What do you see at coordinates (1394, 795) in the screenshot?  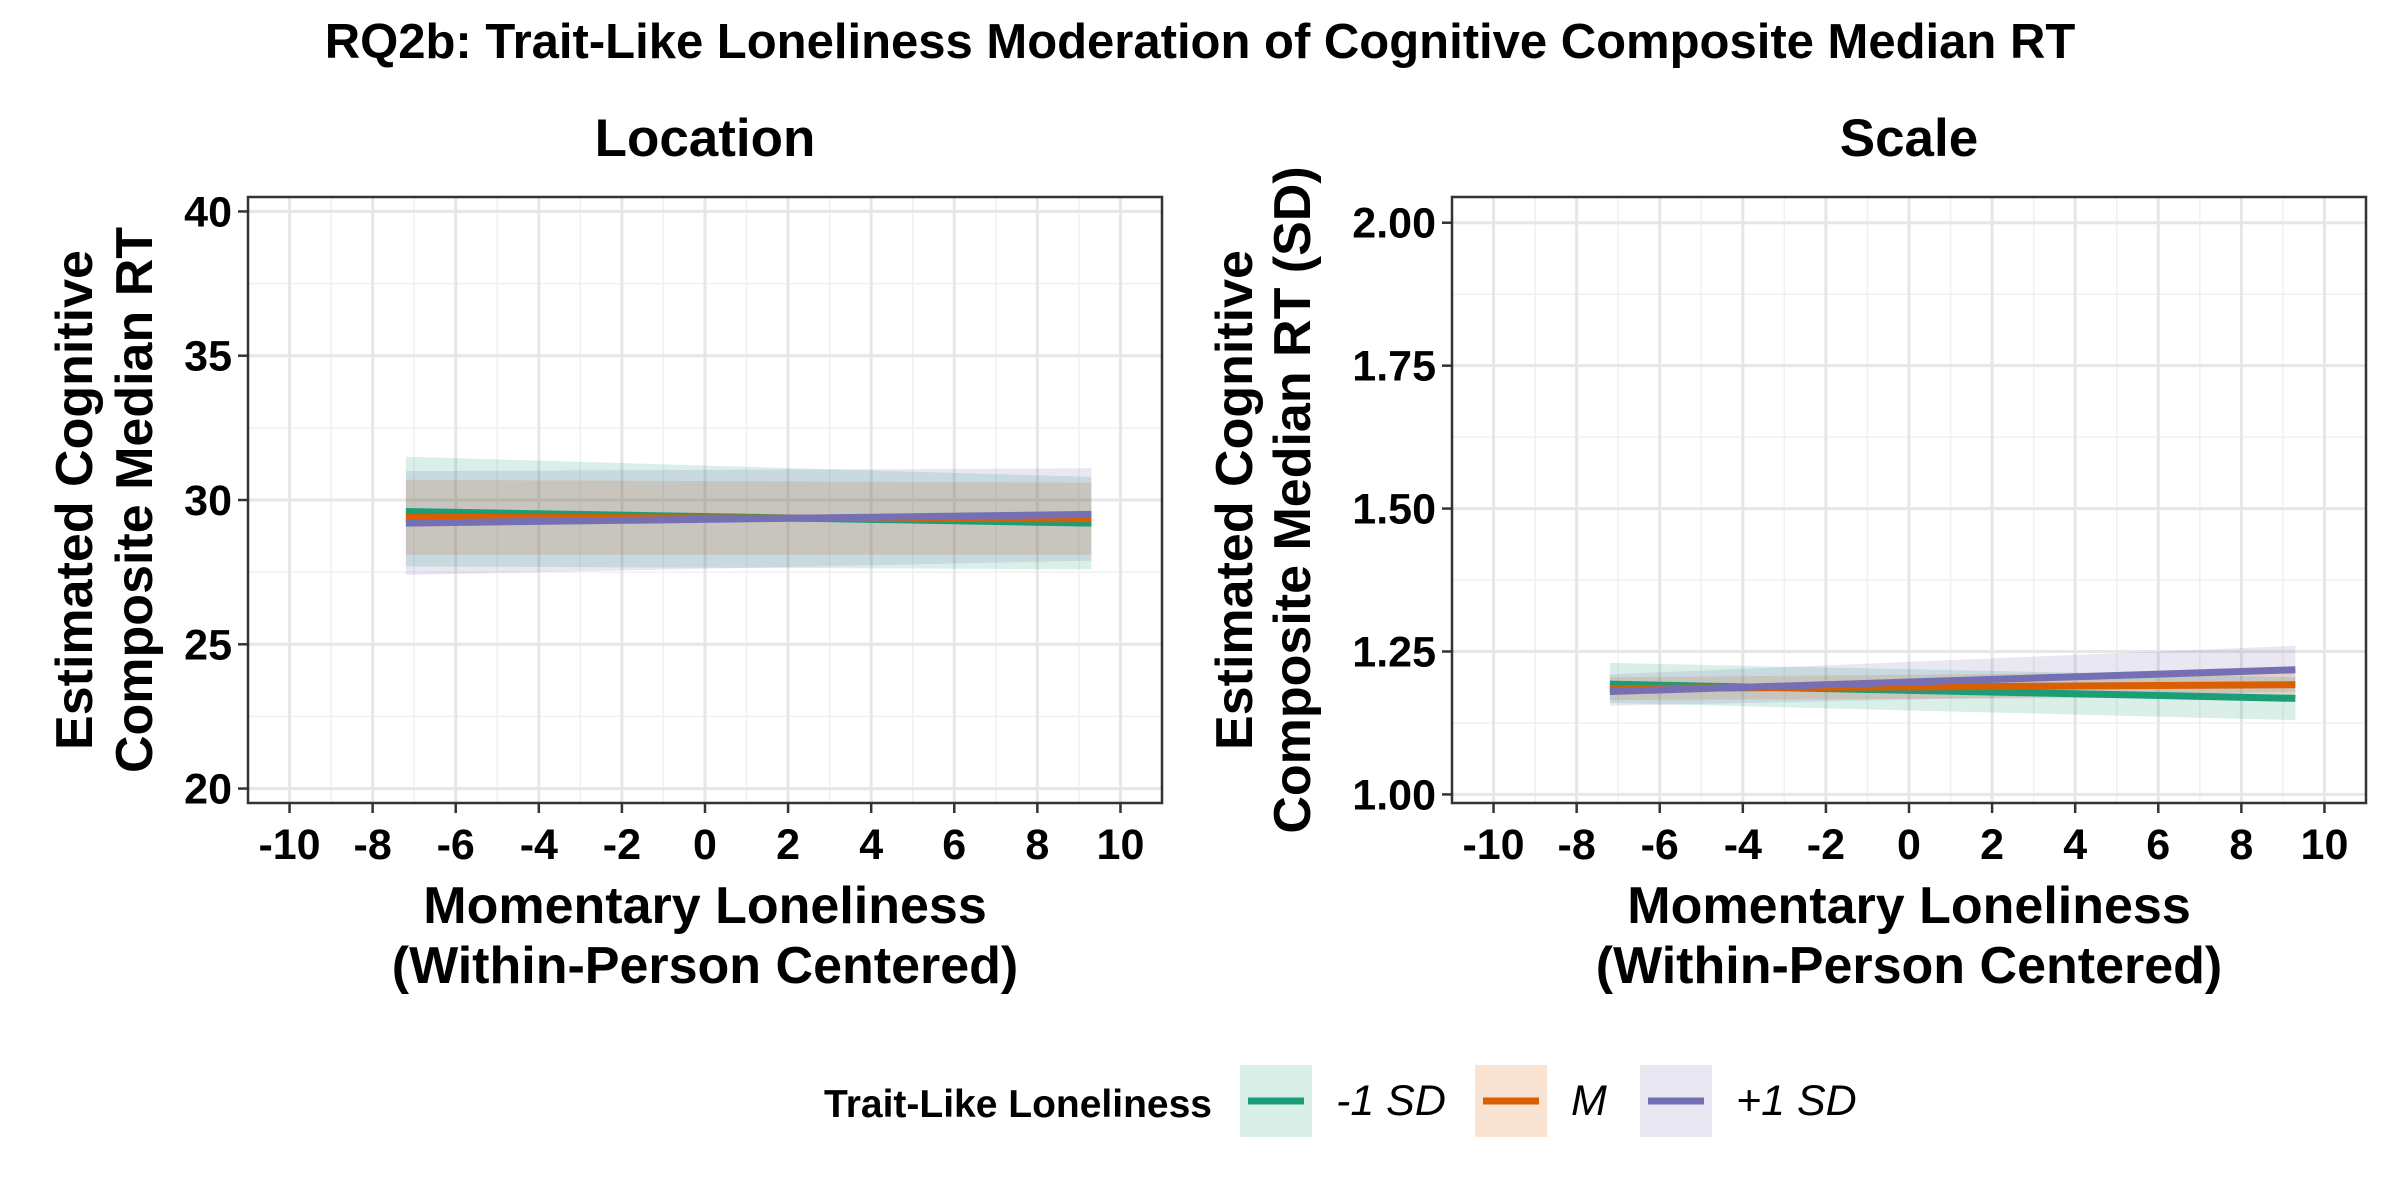 I see `y-tick-label: 1.00` at bounding box center [1394, 795].